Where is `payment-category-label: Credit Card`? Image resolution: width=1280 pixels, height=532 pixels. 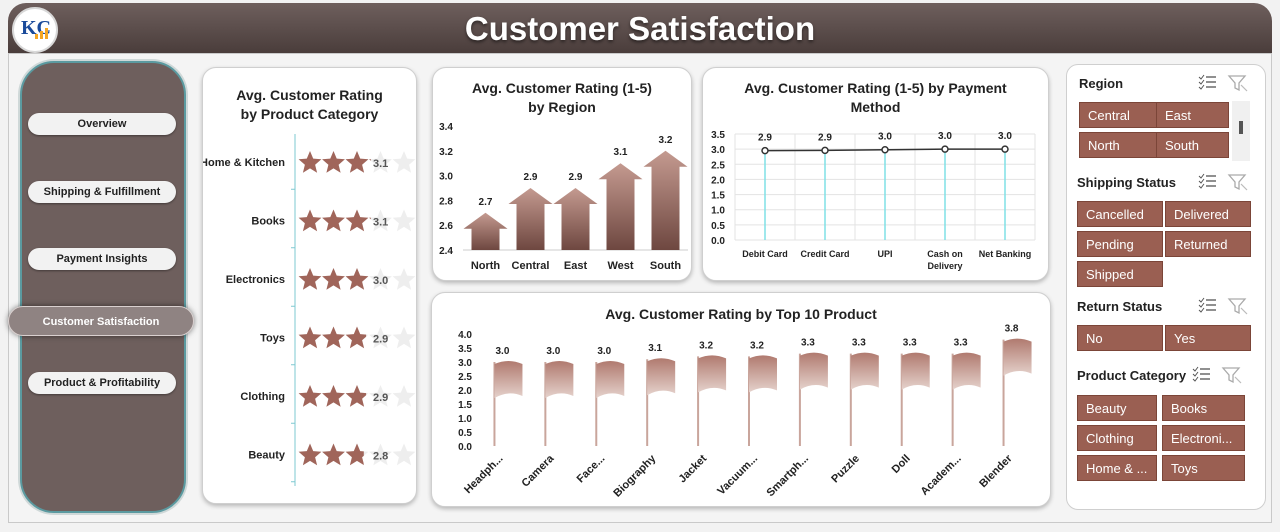 payment-category-label: Credit Card is located at coordinates (824, 254).